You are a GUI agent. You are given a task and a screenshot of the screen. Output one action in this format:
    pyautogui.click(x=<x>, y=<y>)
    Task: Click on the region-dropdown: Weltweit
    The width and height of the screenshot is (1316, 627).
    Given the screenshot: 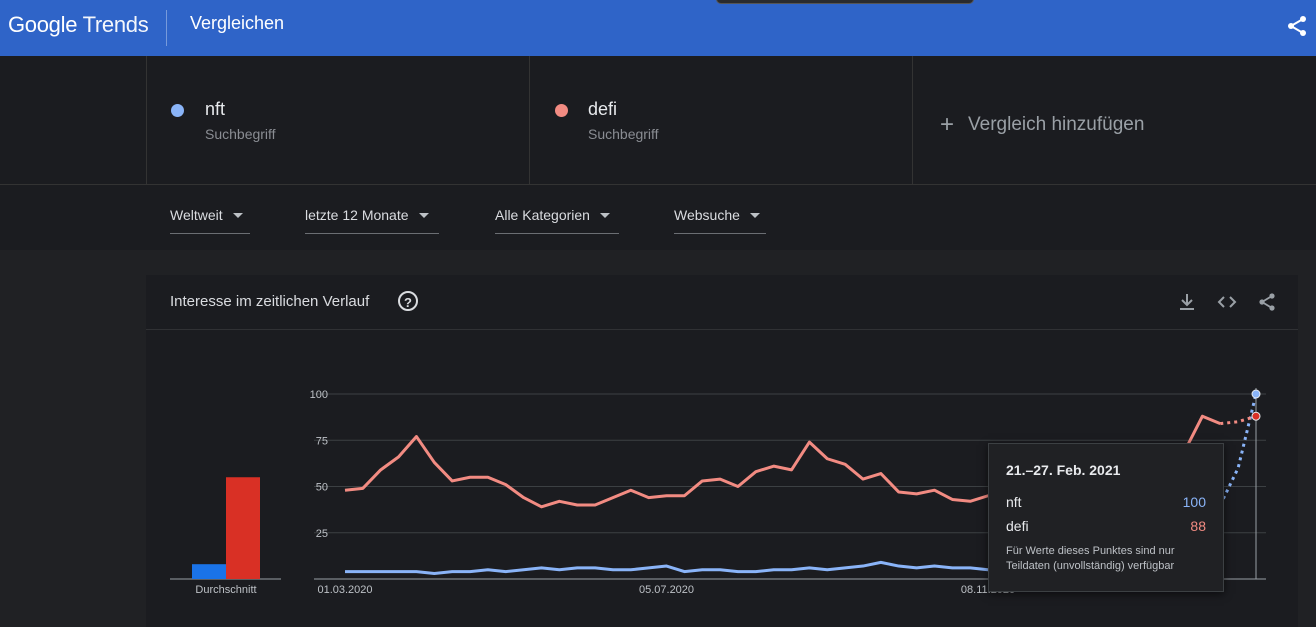 What is the action you would take?
    pyautogui.click(x=210, y=220)
    